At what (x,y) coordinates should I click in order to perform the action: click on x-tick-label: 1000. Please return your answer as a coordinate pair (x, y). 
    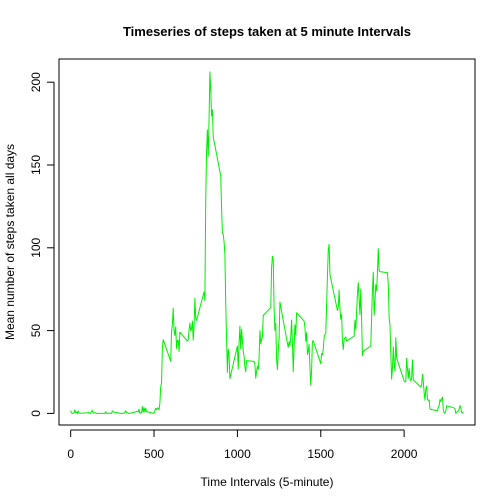
    Looking at the image, I should click on (237, 454).